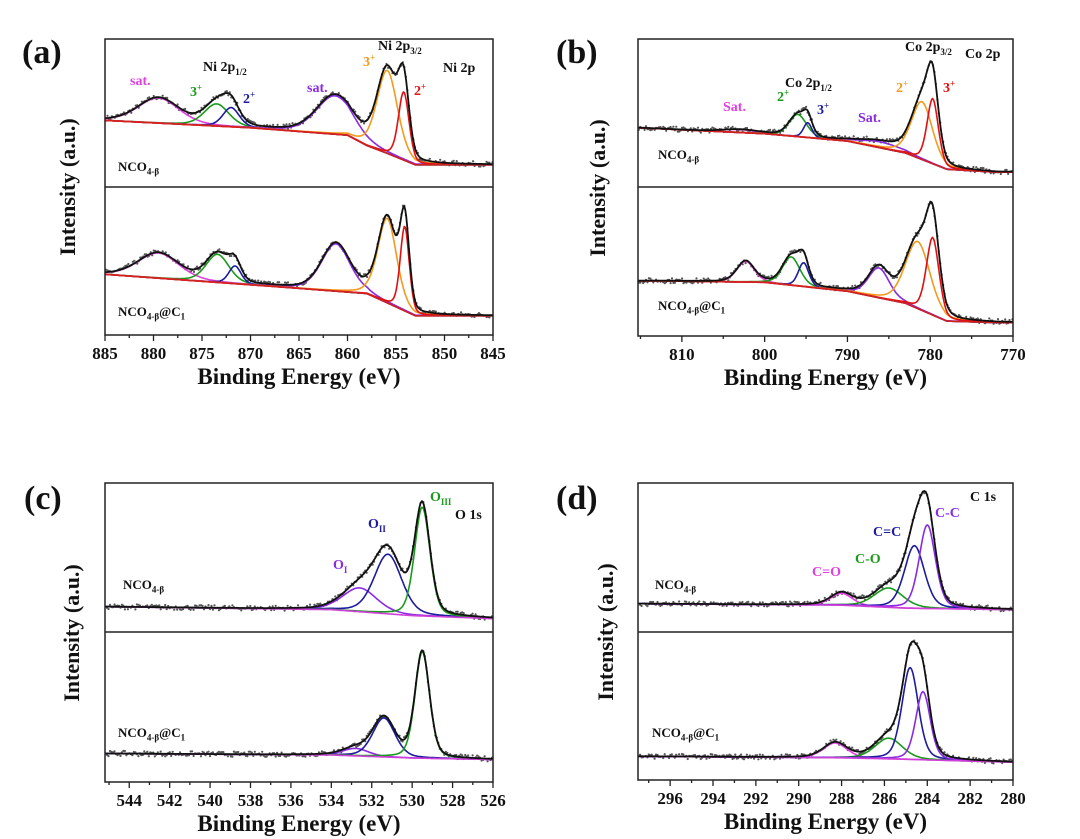  What do you see at coordinates (713, 798) in the screenshot?
I see `x-tick-label: 294` at bounding box center [713, 798].